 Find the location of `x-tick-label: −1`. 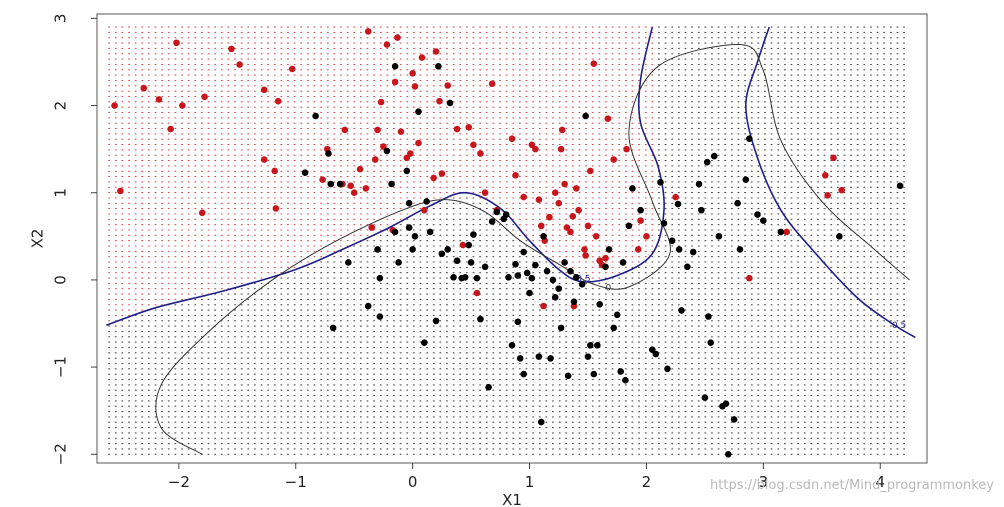

x-tick-label: −1 is located at coordinates (296, 482).